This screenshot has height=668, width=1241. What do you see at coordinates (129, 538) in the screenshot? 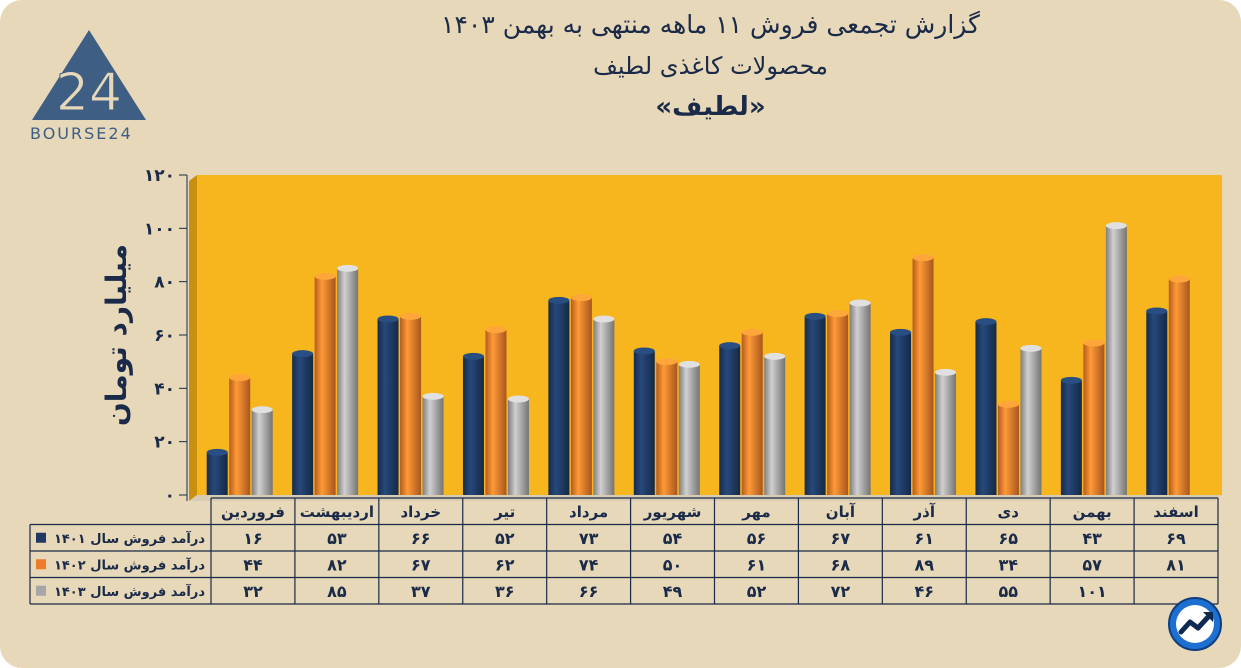
I see `legend-label: درآمد فروش سال ۱۴۰۱` at bounding box center [129, 538].